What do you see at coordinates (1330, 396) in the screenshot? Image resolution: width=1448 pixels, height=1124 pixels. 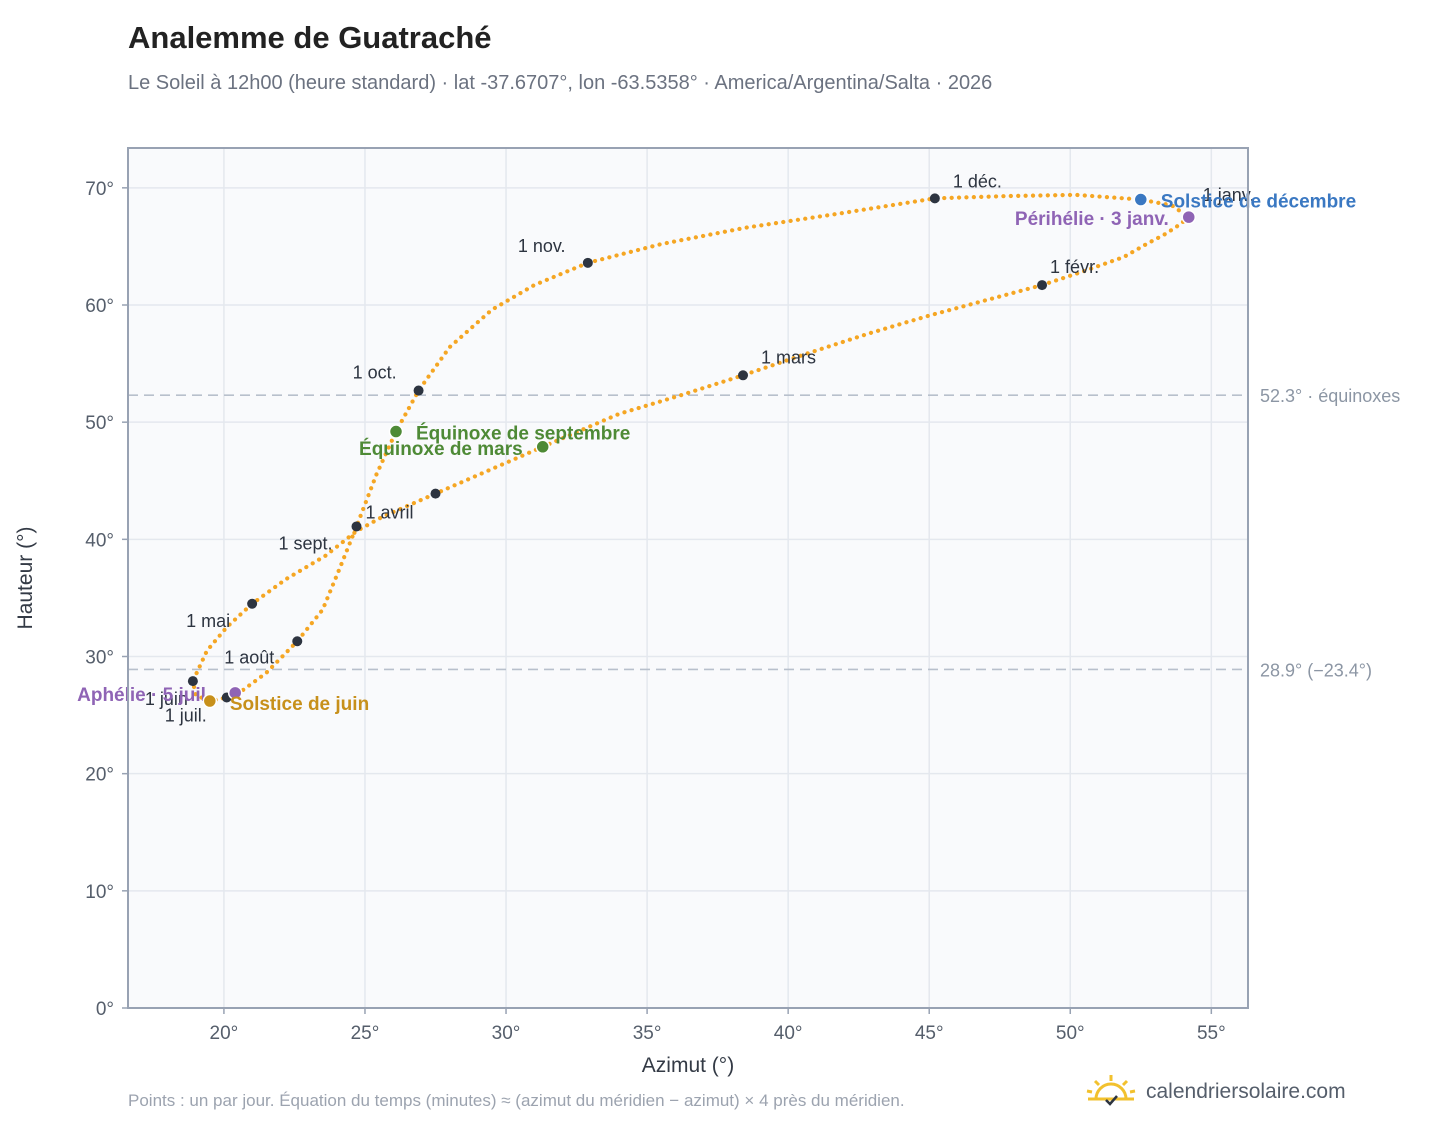 I see `reference-line-label: 52.3° · équinoxes` at bounding box center [1330, 396].